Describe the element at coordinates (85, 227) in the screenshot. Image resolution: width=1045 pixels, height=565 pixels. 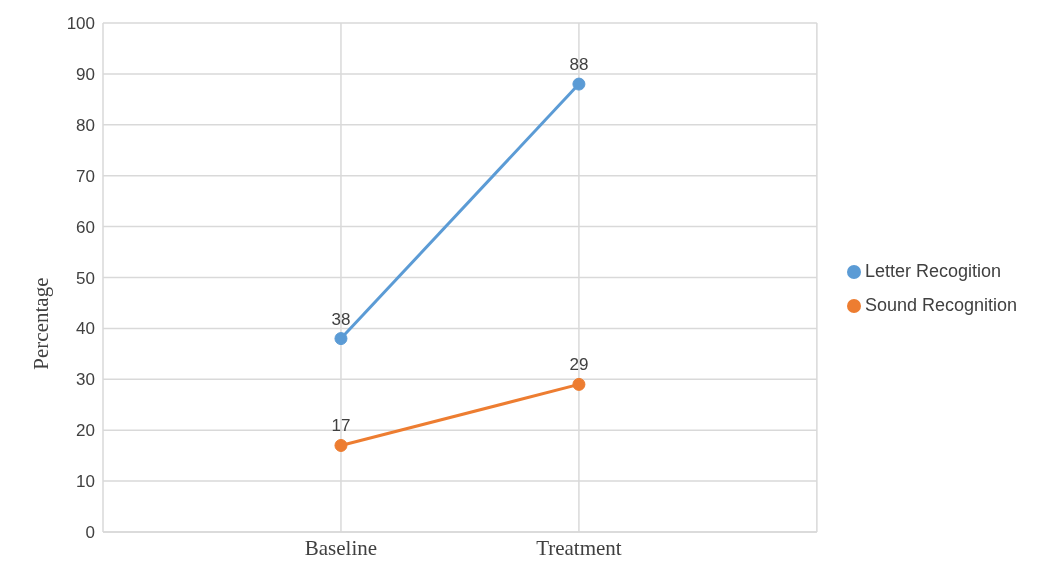
I see `y-tick-label: 60` at that location.